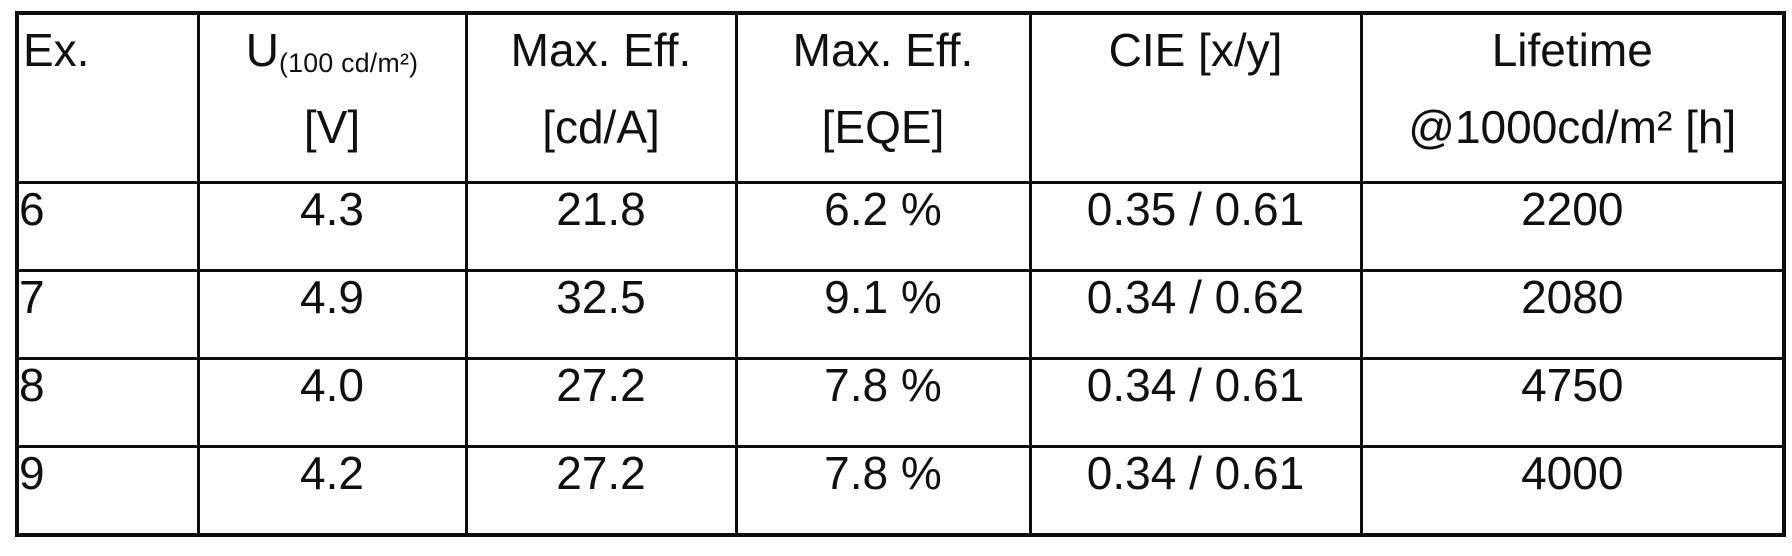 The image size is (1792, 556). What do you see at coordinates (1572, 126) in the screenshot?
I see `header-lifetime-unit: @1000cd/m² [h]` at bounding box center [1572, 126].